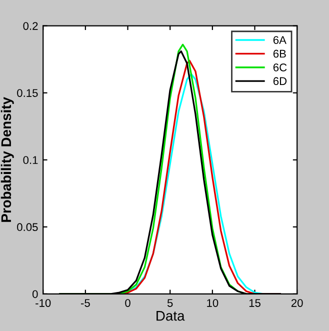  I want to click on x-tick-label: -5, so click(85, 303).